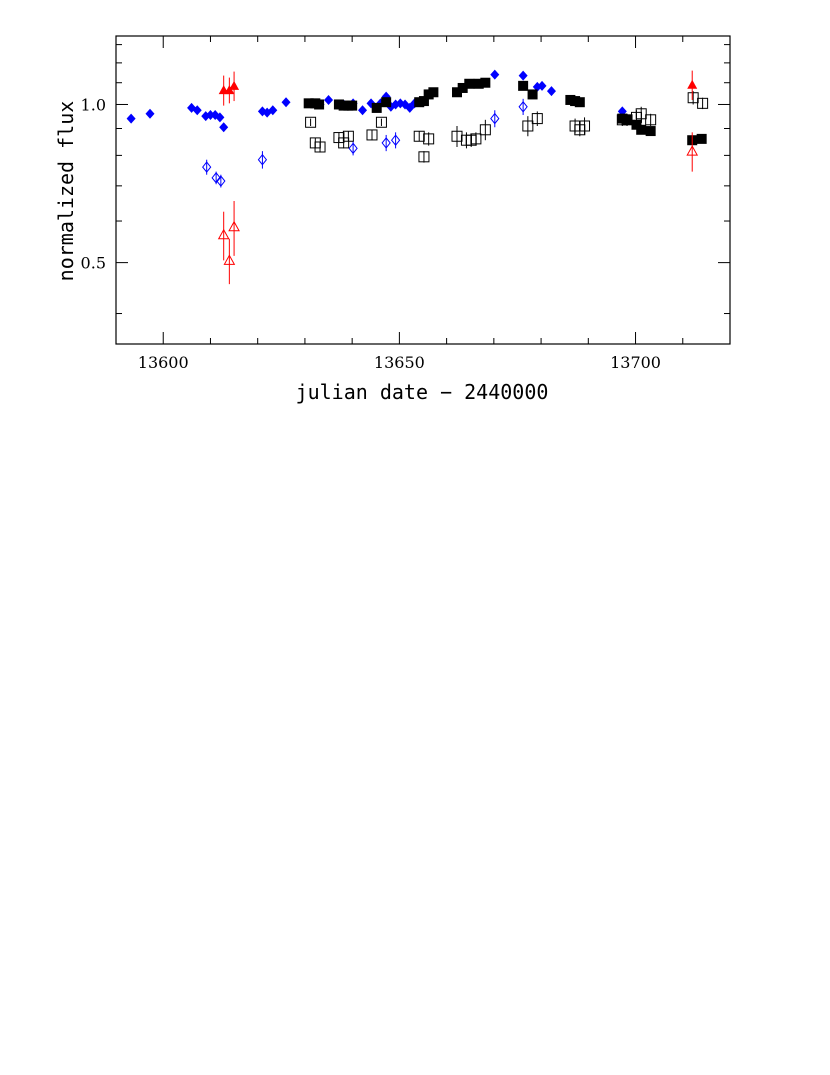  What do you see at coordinates (163, 362) in the screenshot?
I see `x-tick-label: 13600` at bounding box center [163, 362].